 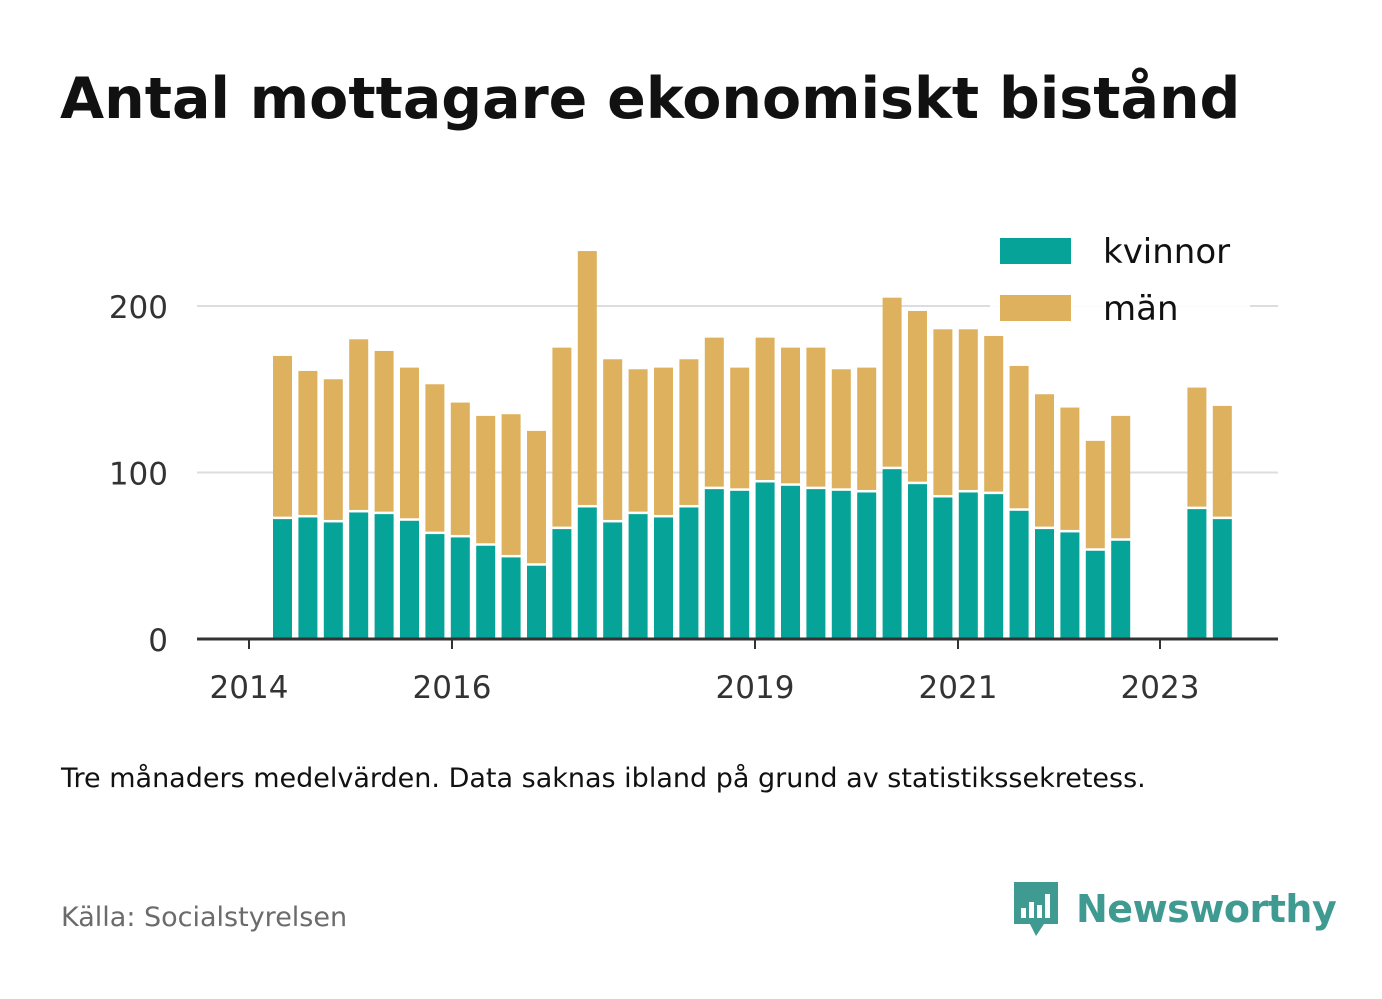 I want to click on y-tick-label: 200, so click(x=138, y=308).